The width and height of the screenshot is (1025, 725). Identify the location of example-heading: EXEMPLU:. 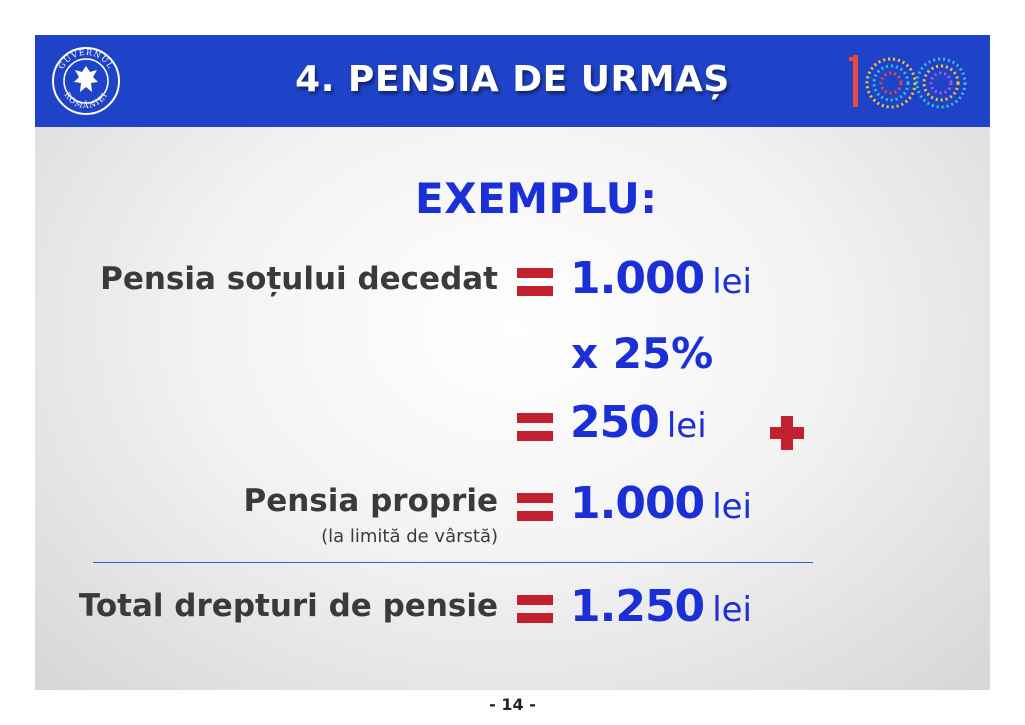
(536, 198).